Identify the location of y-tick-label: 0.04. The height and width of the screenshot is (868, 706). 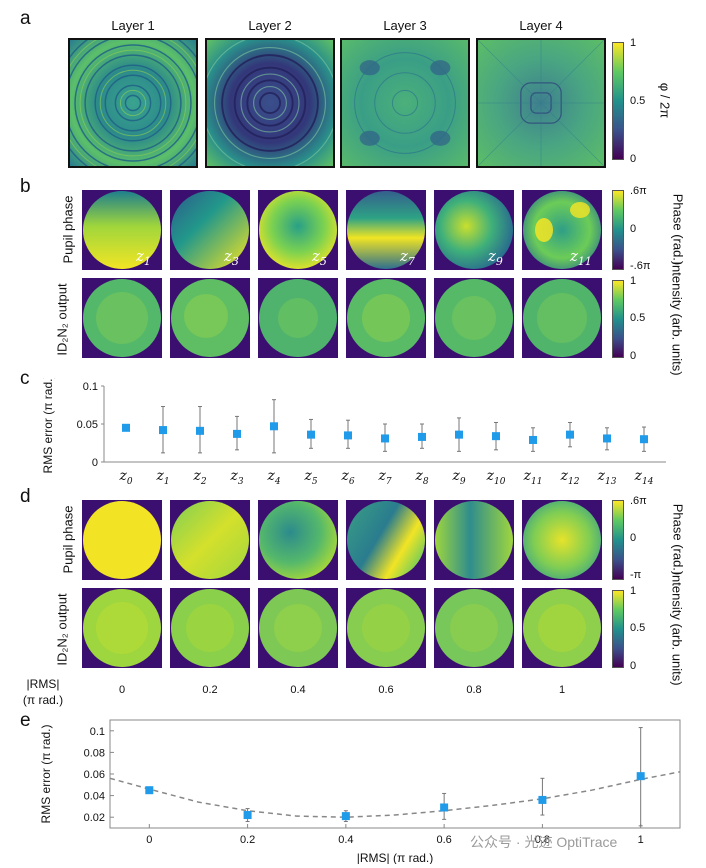
(94, 797).